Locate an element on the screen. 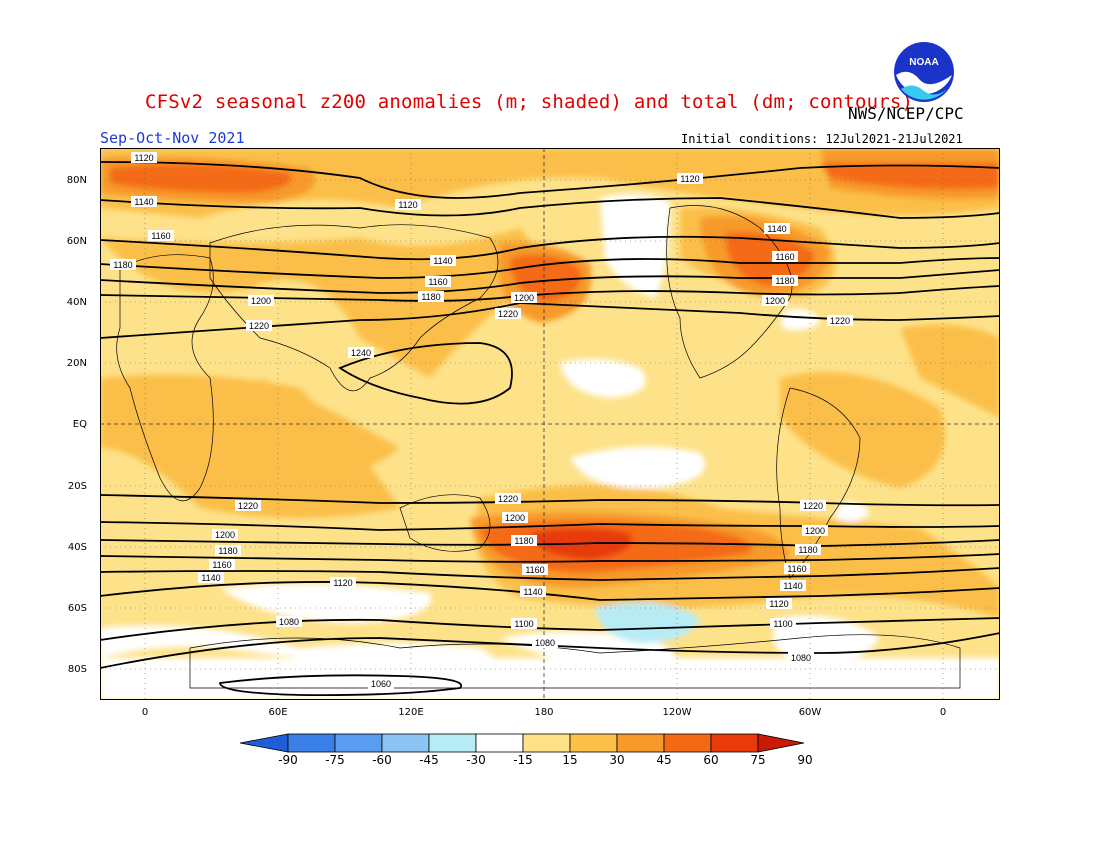  colorbar-tick-label: 75 is located at coordinates (758, 760).